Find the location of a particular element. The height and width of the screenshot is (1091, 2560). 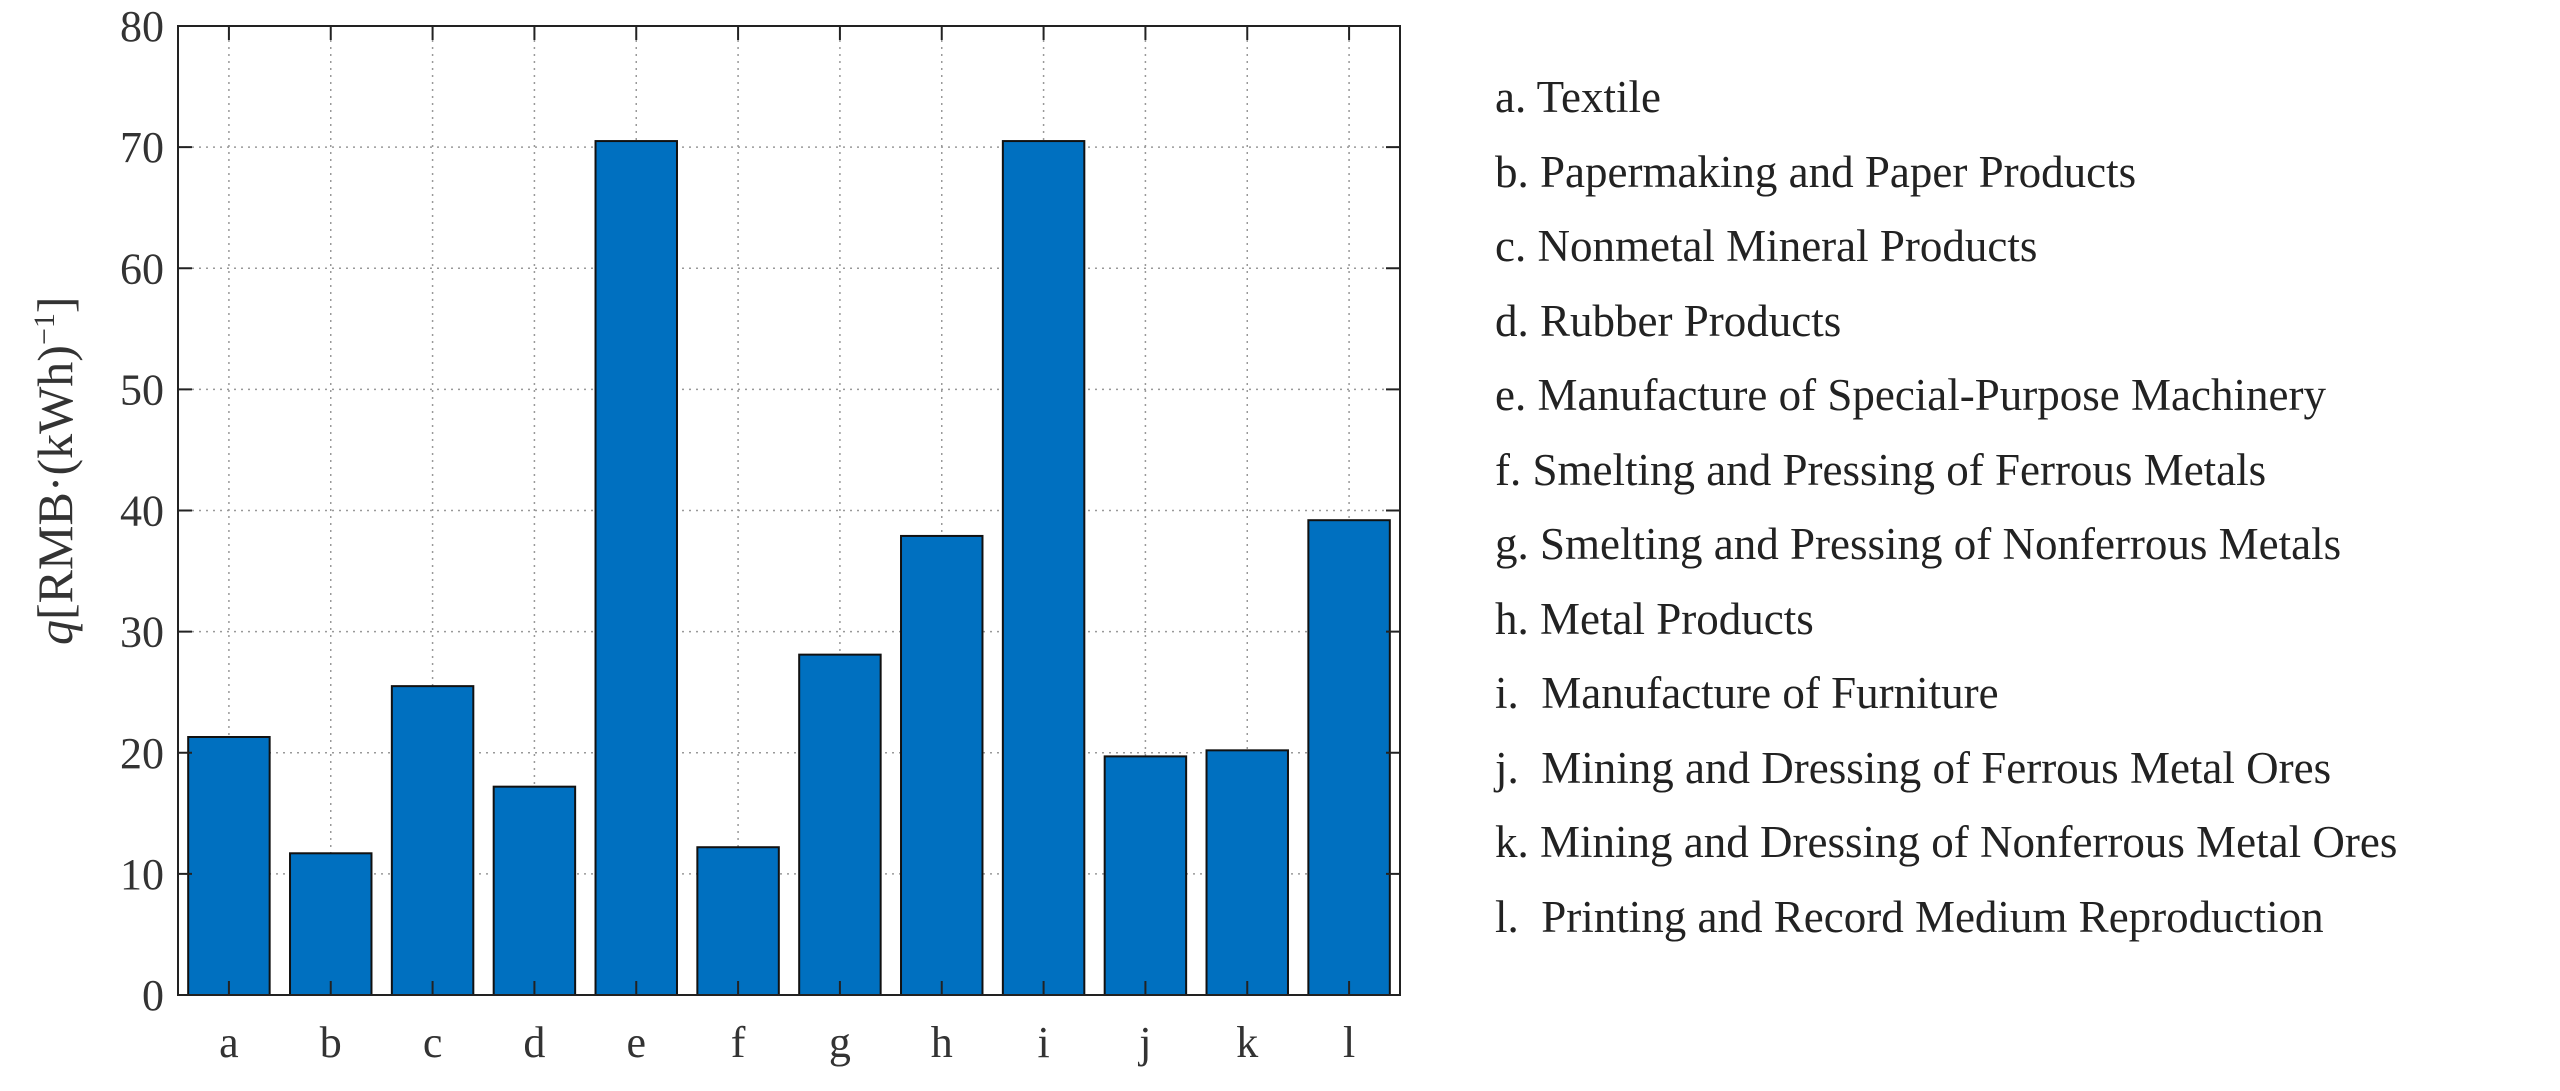

x-tick-label: a is located at coordinates (229, 1042).